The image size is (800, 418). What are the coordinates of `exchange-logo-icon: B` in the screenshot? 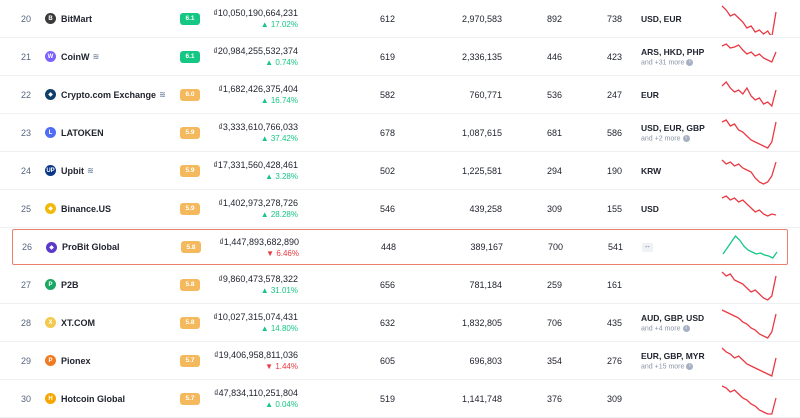 It's located at (50, 18).